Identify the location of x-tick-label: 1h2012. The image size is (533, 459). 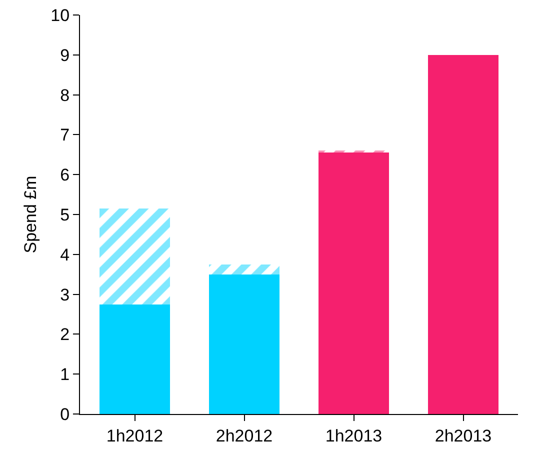
(135, 436).